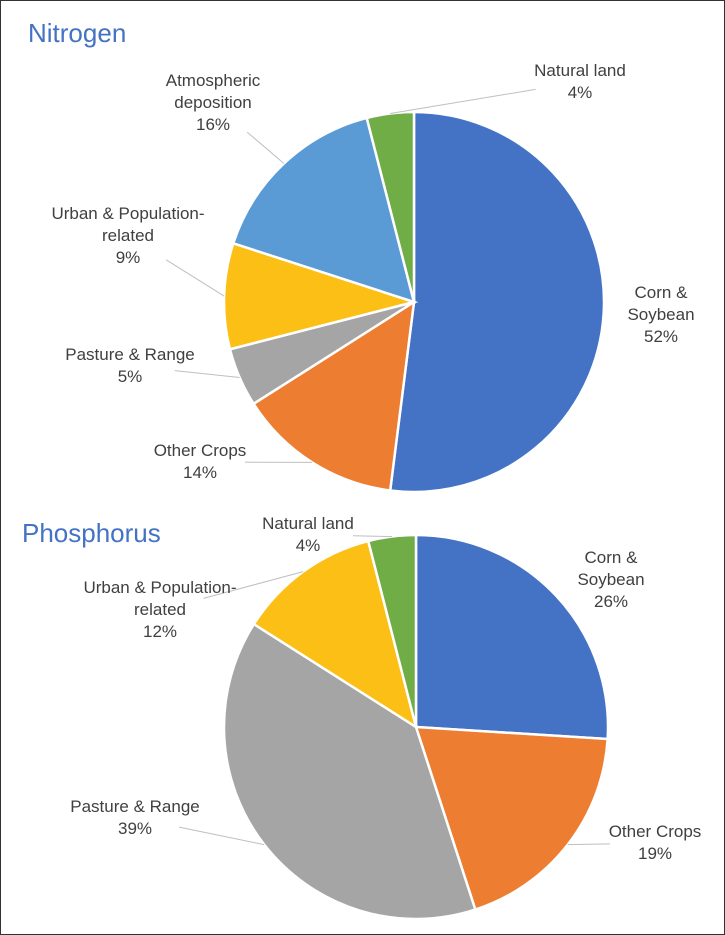  Describe the element at coordinates (661, 336) in the screenshot. I see `value-label: 52%` at that location.